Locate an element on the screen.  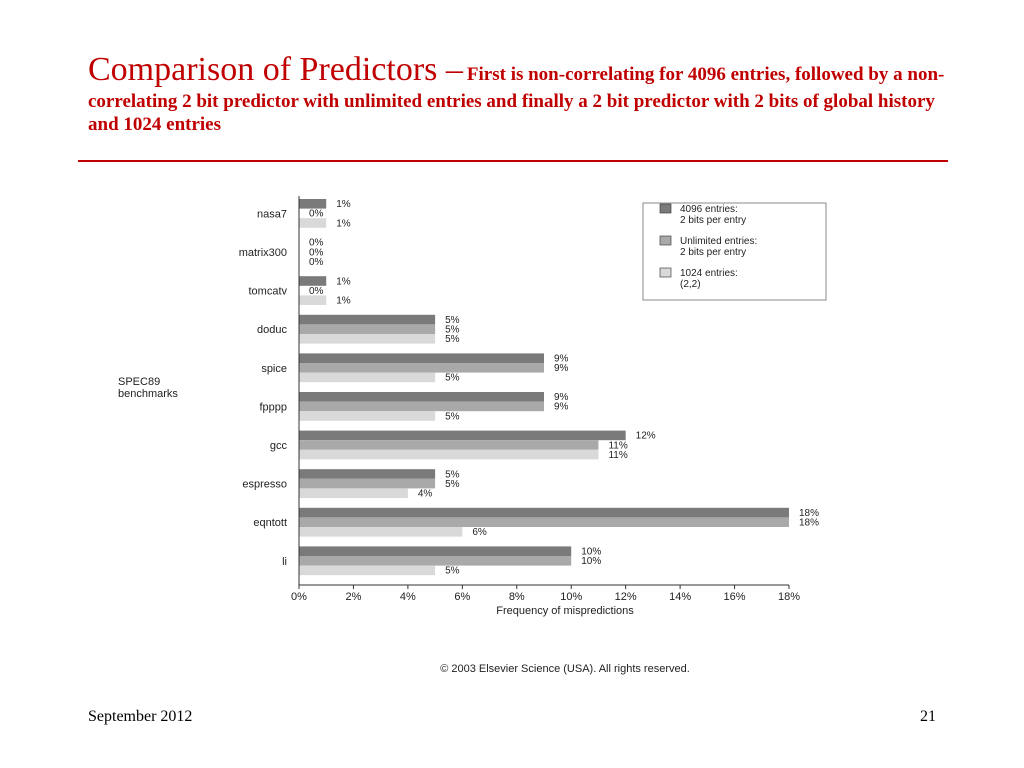
x-tick-label-3: 6% is located at coordinates (462, 597).